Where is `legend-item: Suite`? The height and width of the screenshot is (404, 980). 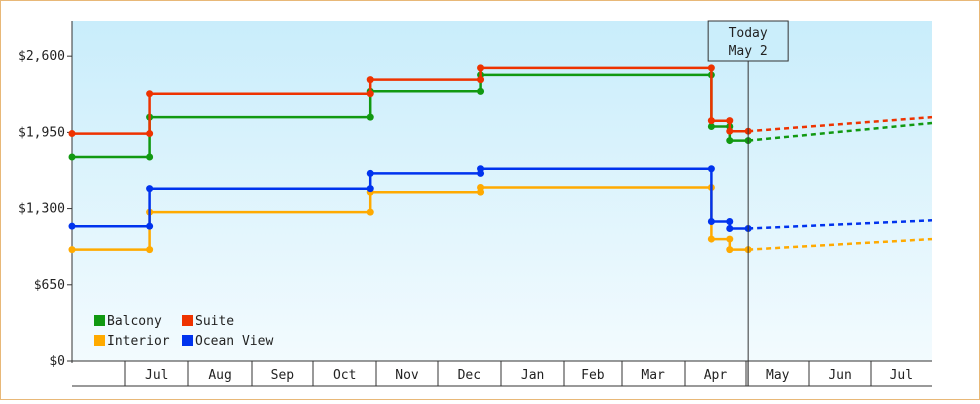 legend-item: Suite is located at coordinates (208, 321).